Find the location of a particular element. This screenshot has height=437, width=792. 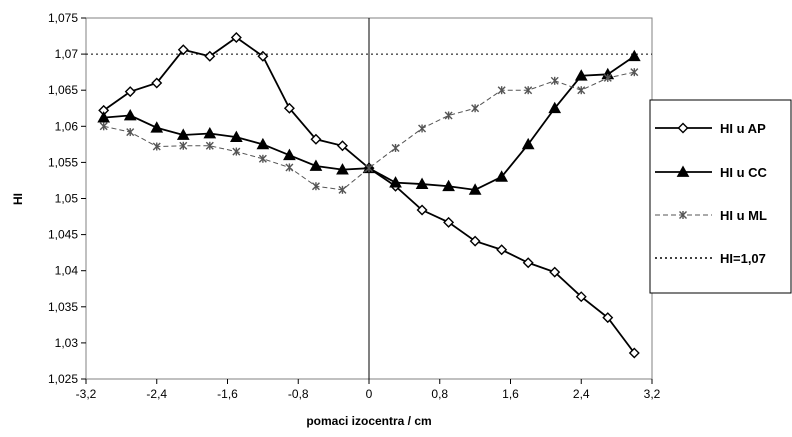

y-tick-label: 1,055 is located at coordinates (63, 162).